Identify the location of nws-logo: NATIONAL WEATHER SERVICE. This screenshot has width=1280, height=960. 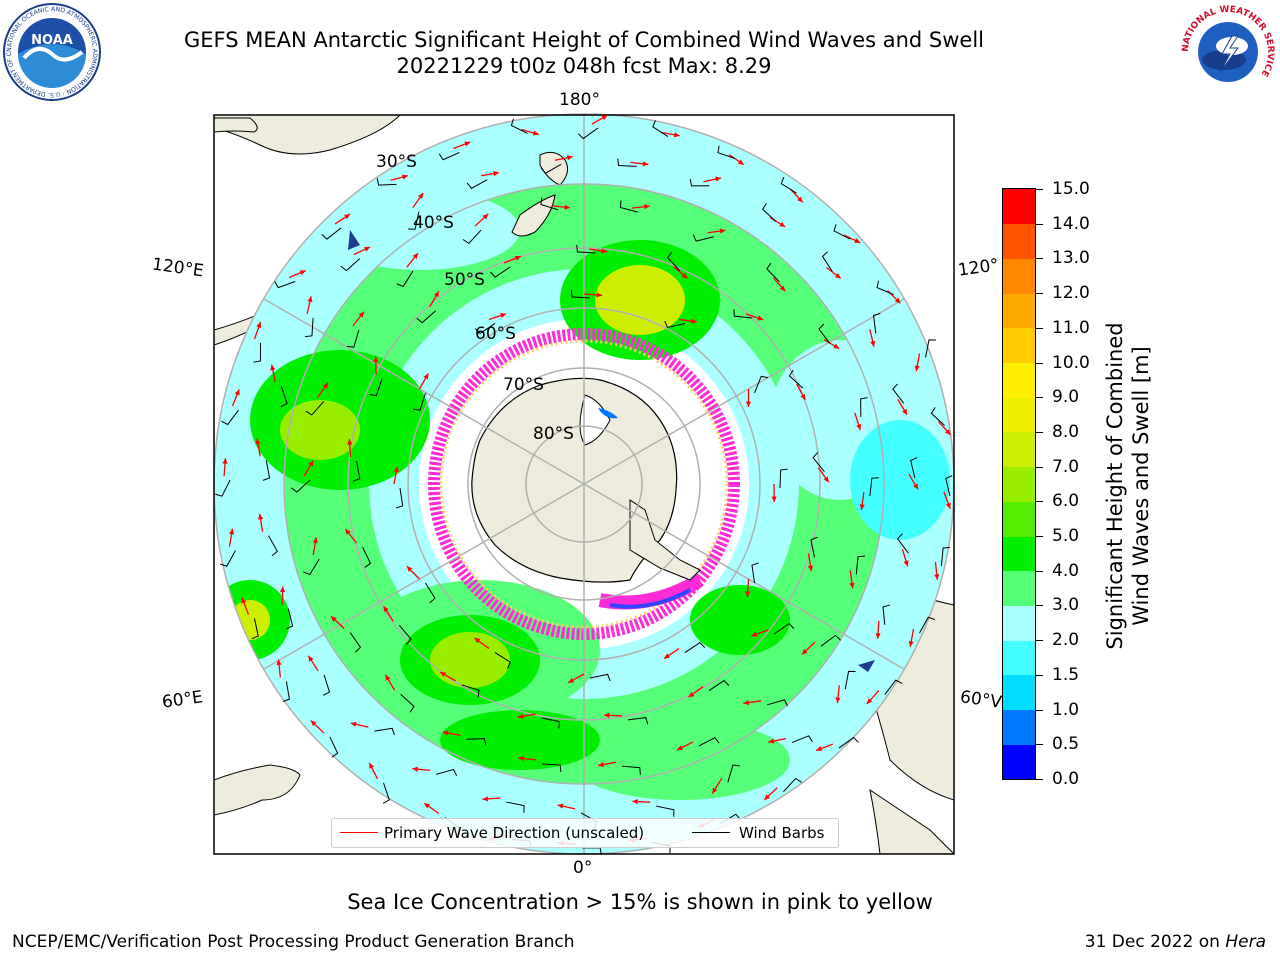
(1228, 52).